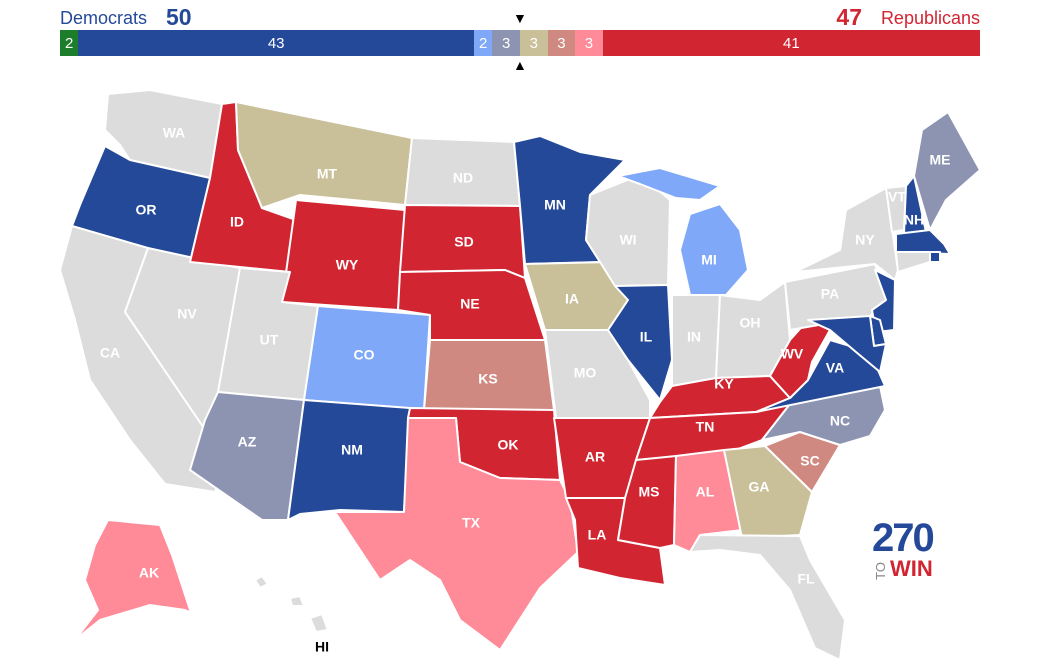 The width and height of the screenshot is (1050, 670). Describe the element at coordinates (947, 171) in the screenshot. I see `state-me` at that location.